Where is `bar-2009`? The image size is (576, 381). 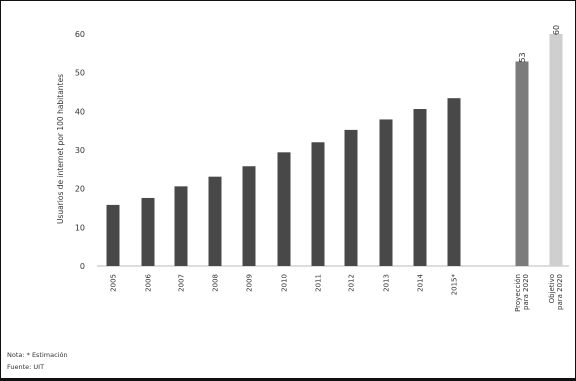 bar-2009 is located at coordinates (249, 216).